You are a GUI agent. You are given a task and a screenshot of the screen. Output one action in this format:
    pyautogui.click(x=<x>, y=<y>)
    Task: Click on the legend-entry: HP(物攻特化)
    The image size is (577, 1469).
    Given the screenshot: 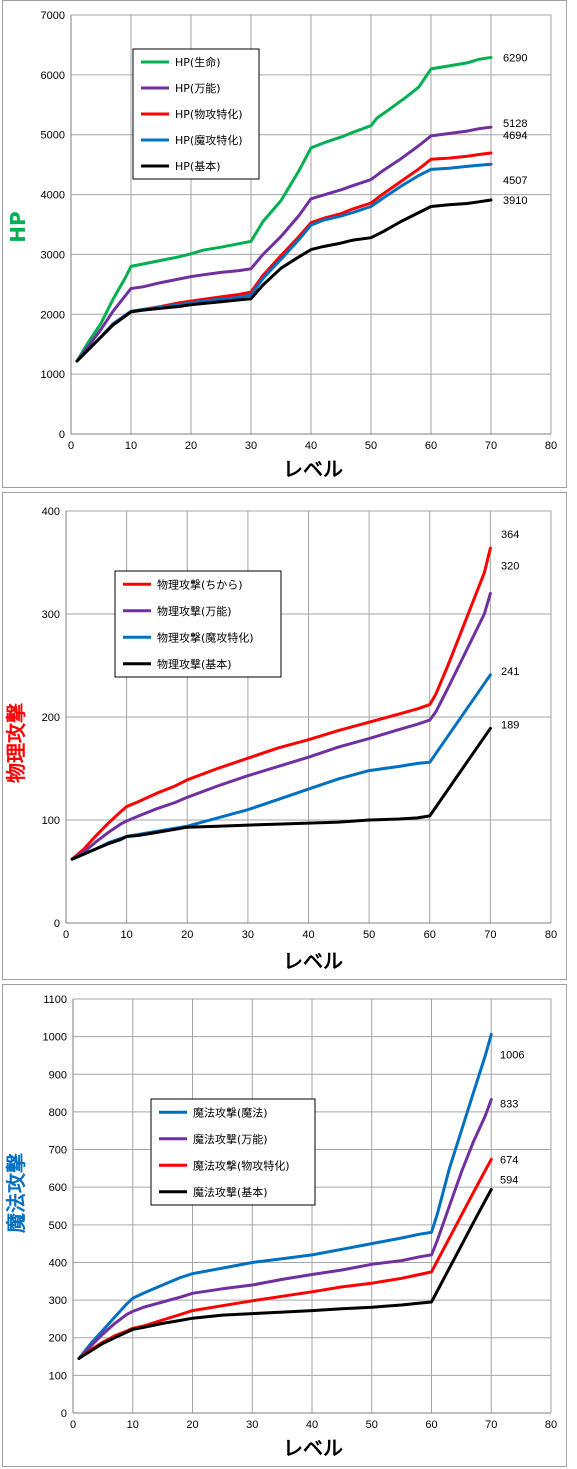 What is the action you would take?
    pyautogui.click(x=209, y=114)
    